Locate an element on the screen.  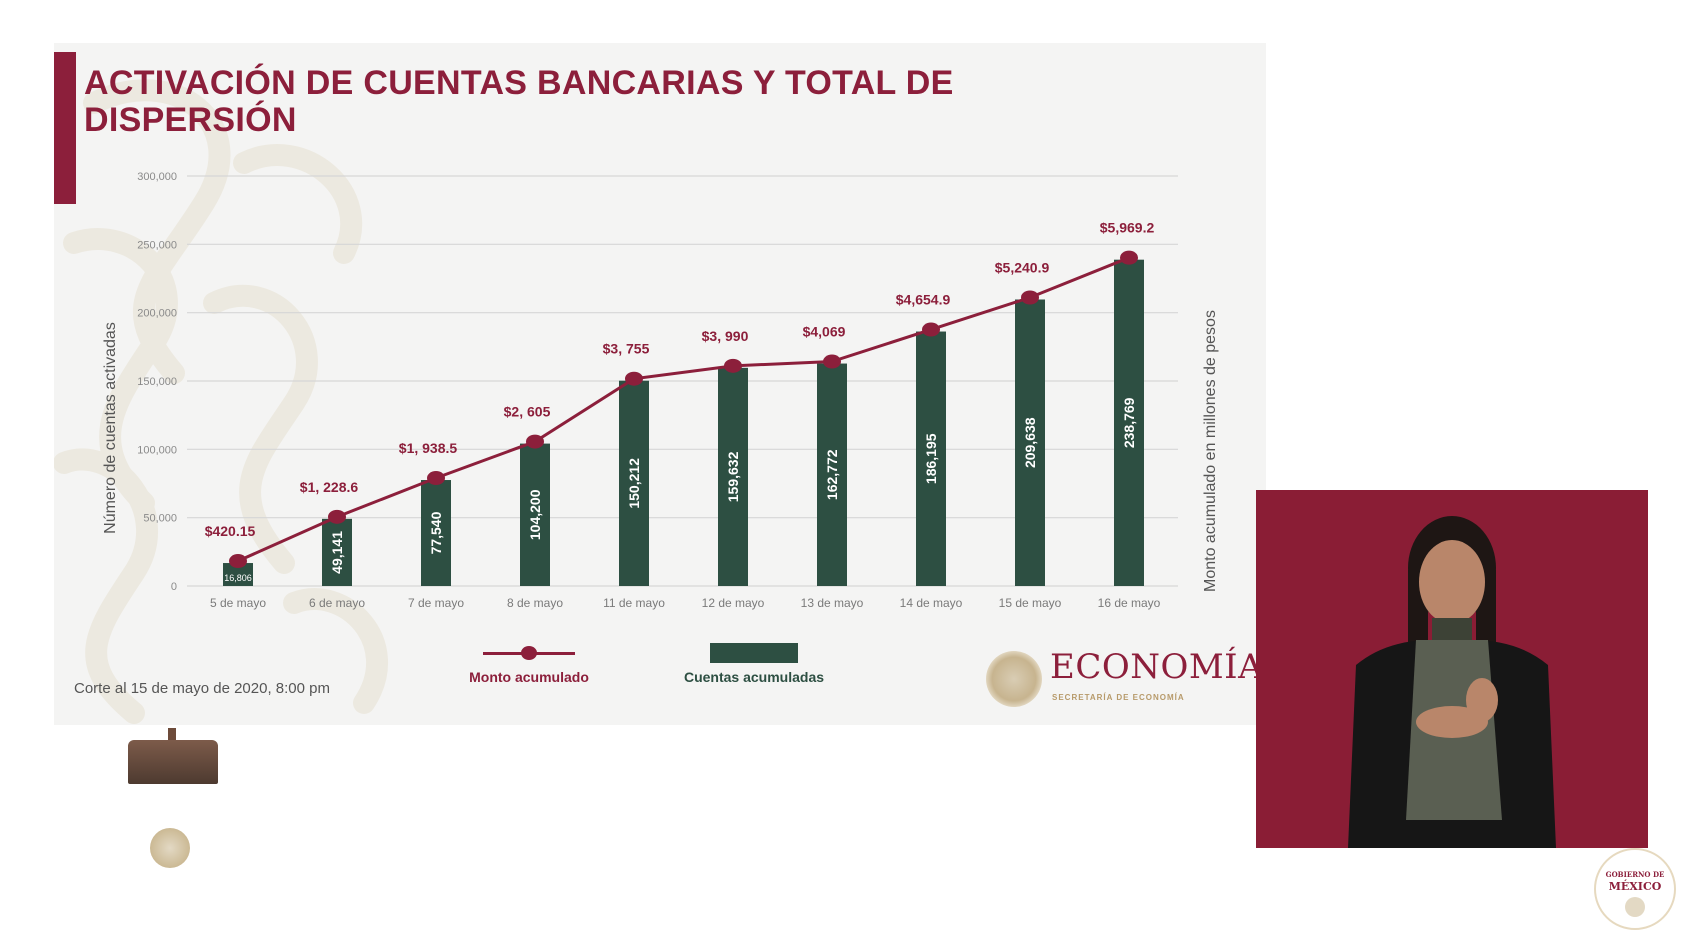
monument-icon is located at coordinates (172, 738).